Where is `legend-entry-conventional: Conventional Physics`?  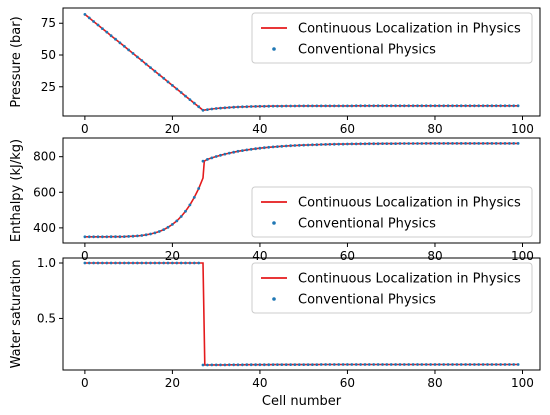
legend-entry-conventional: Conventional Physics is located at coordinates (367, 224).